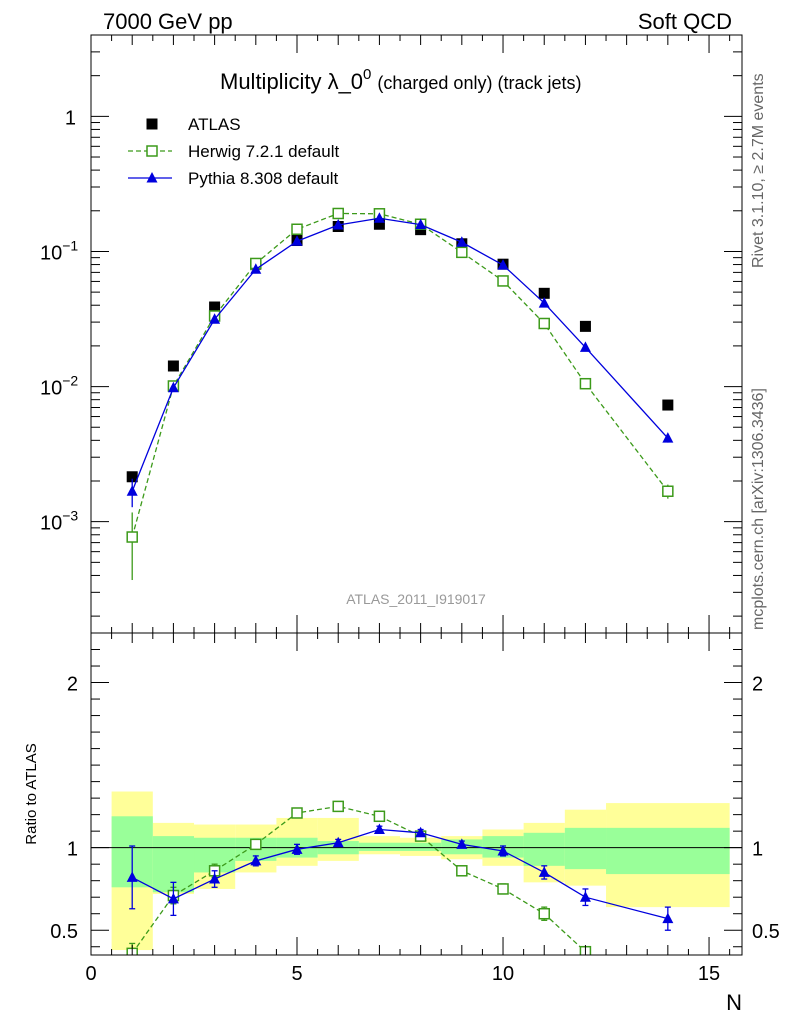 Image resolution: width=786 pixels, height=1024 pixels. I want to click on ratio-y-tick-label-right: 1, so click(757, 850).